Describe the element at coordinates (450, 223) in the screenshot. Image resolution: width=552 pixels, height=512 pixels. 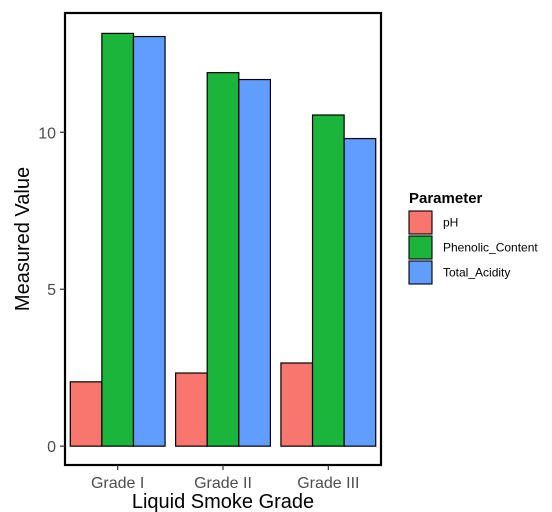
I see `legend-label: pH` at that location.